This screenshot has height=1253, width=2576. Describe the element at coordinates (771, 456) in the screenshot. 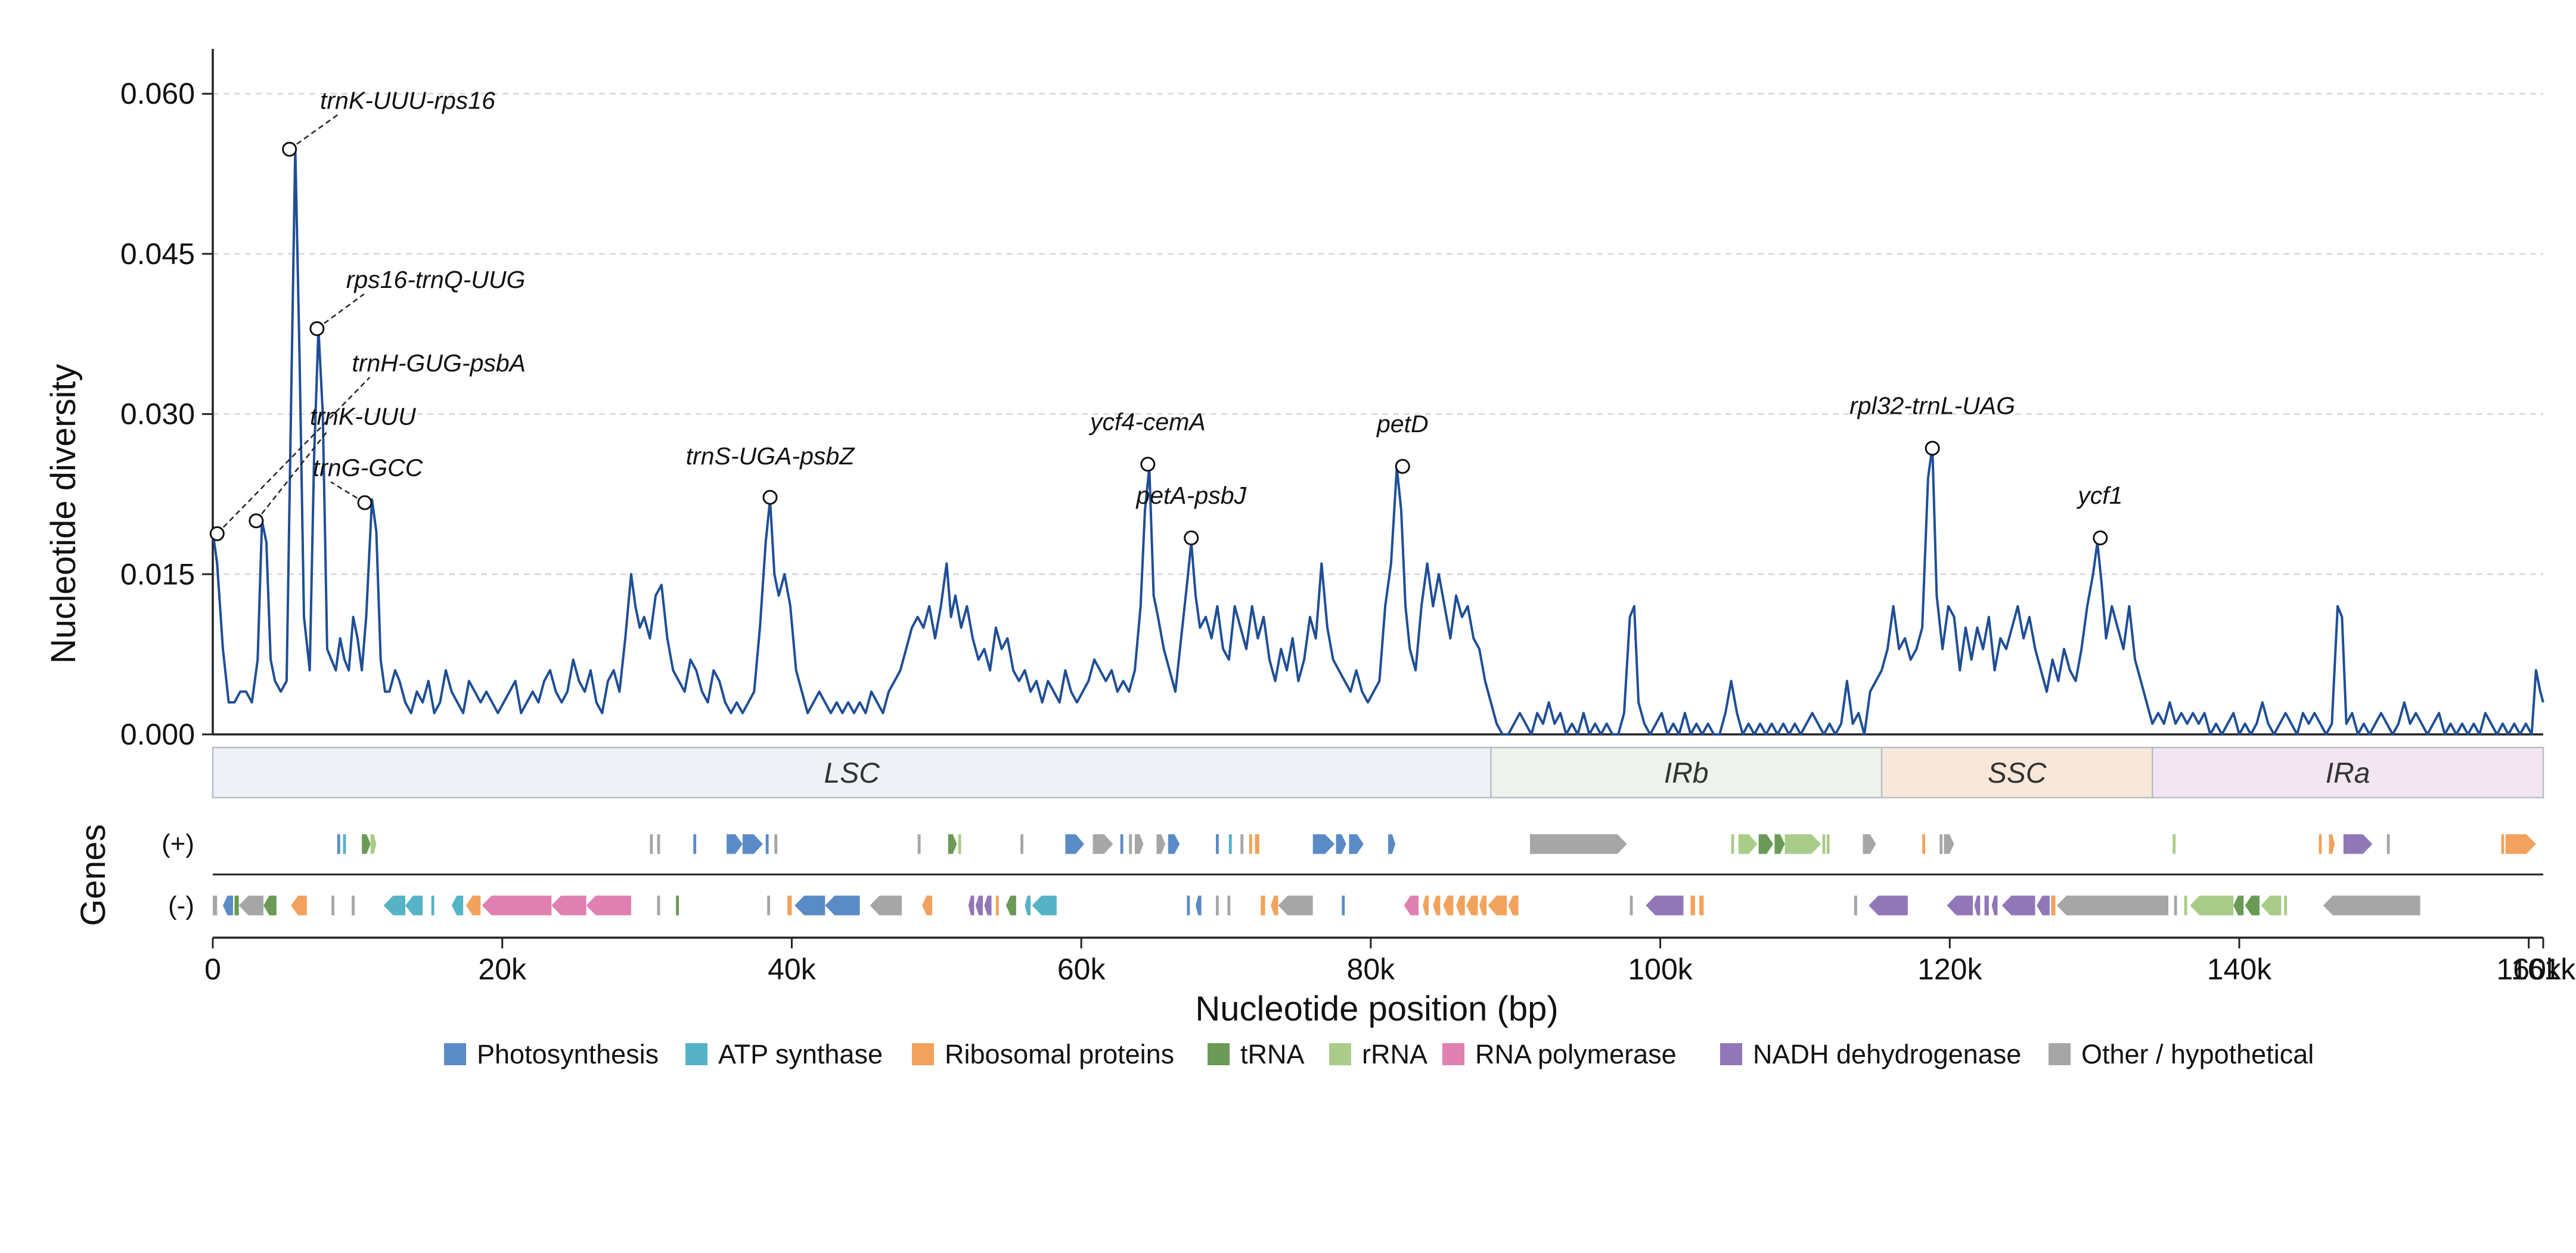

I see `peak-label: trnS-UGA-psbZ` at that location.